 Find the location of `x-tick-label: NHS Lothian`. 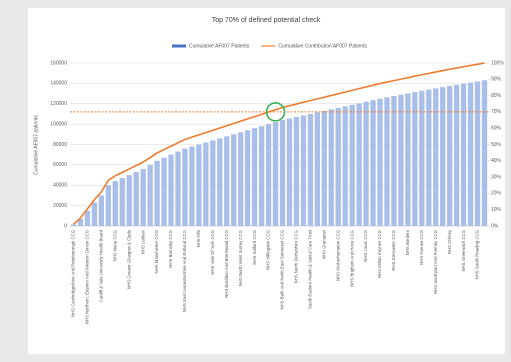

x-tick-label: NHS Lothian is located at coordinates (142, 241).